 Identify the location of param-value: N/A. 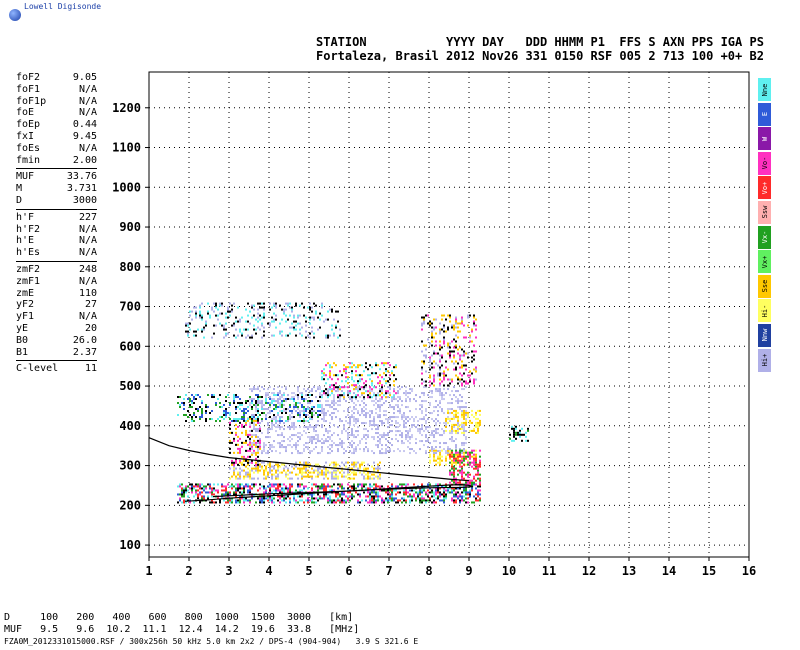
(87, 89).